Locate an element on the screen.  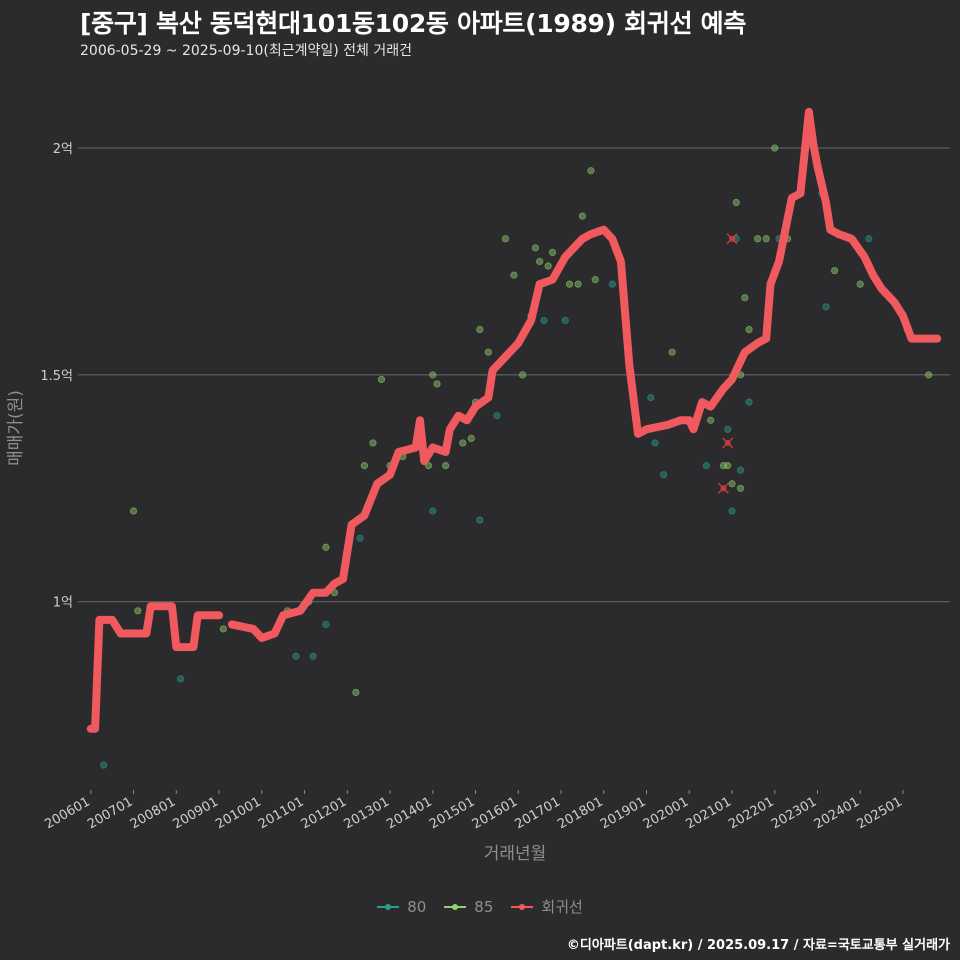
x-tick-label: 201301 is located at coordinates (367, 813).